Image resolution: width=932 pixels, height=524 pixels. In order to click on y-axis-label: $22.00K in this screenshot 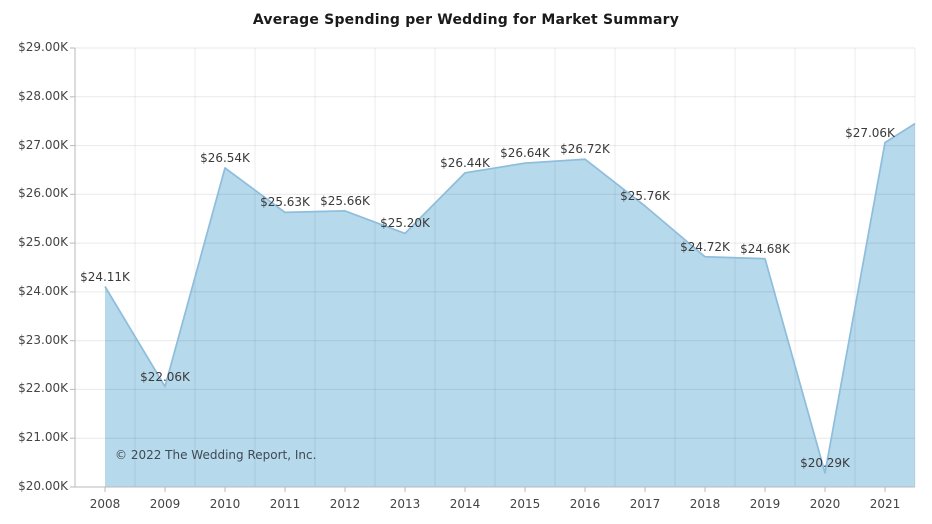, I will do `click(43, 388)`.